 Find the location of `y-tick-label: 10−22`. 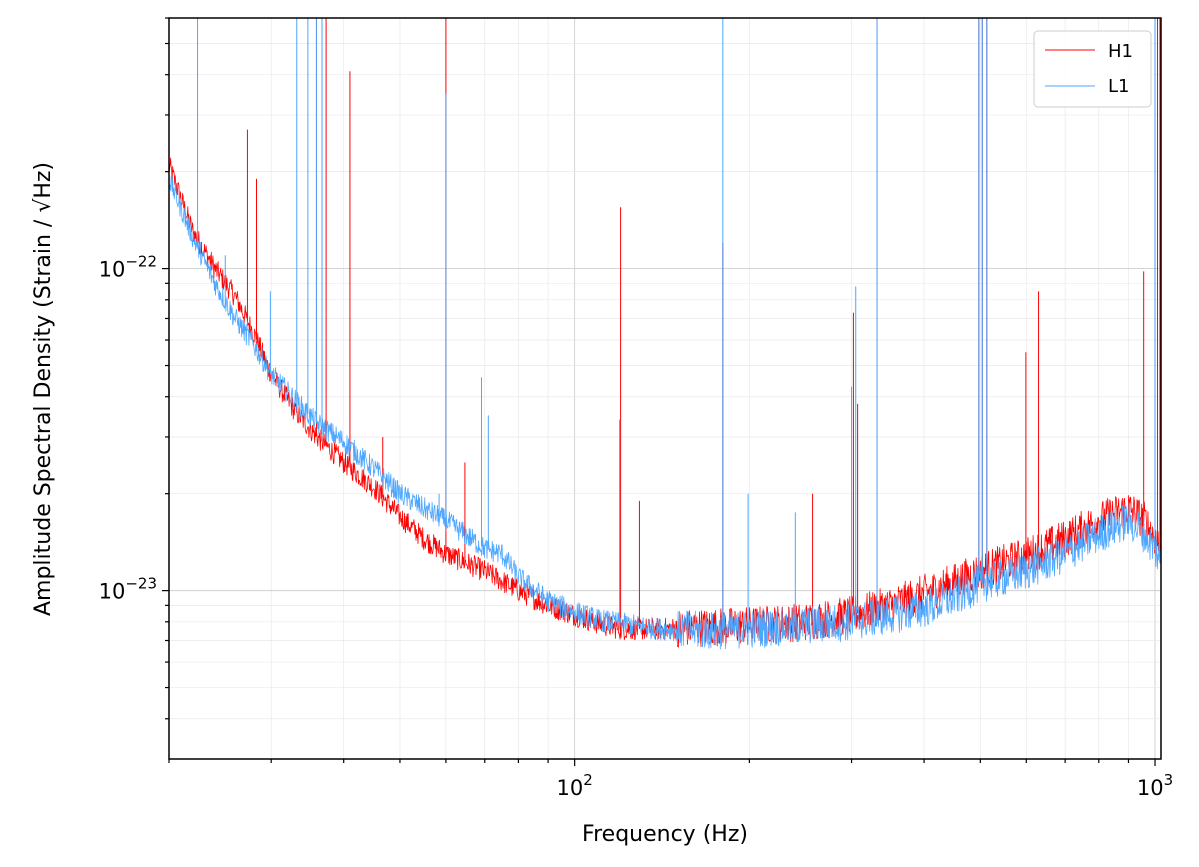

y-tick-label: 10−22 is located at coordinates (128, 267).